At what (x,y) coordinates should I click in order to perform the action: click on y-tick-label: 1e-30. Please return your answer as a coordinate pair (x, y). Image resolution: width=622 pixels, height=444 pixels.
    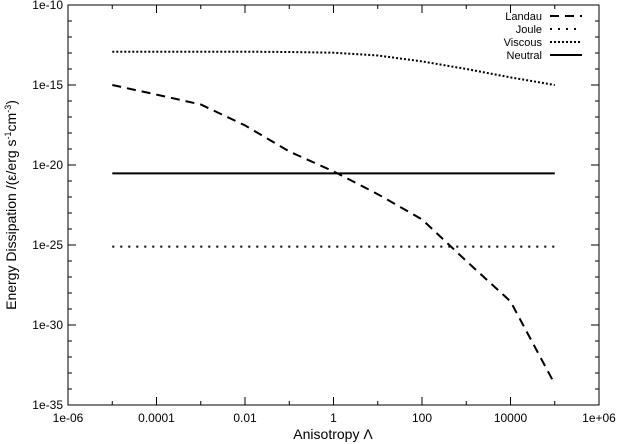
    Looking at the image, I should click on (47, 325).